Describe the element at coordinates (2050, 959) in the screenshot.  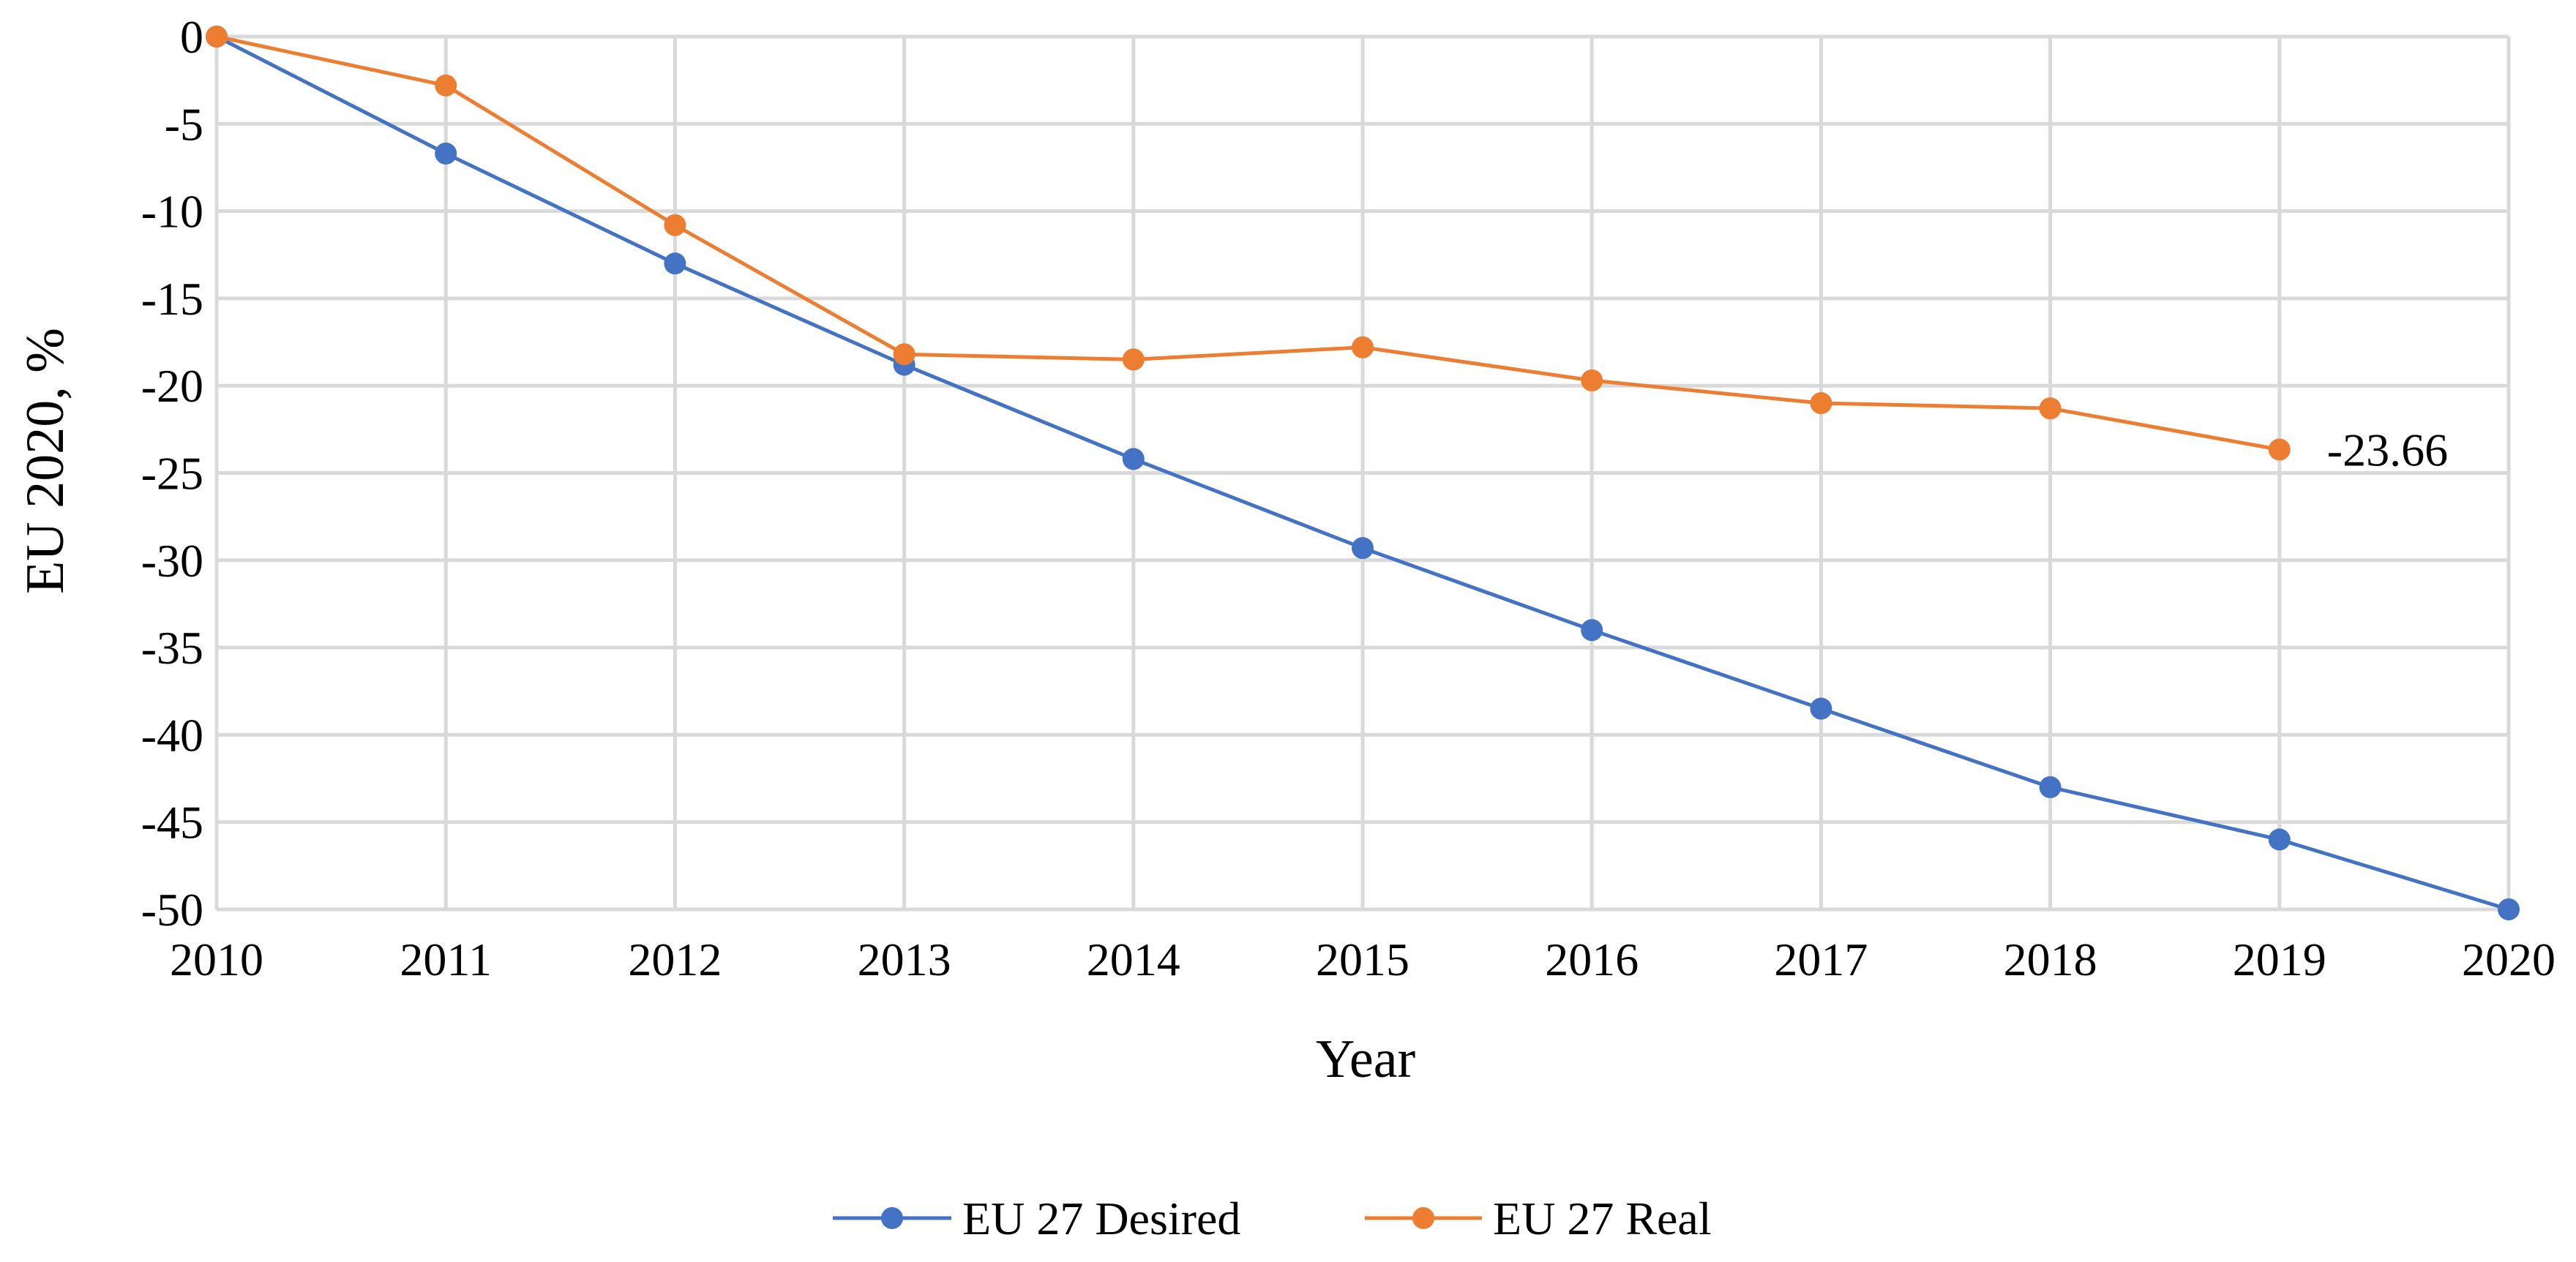
I see `x-tick-label: 2018` at that location.